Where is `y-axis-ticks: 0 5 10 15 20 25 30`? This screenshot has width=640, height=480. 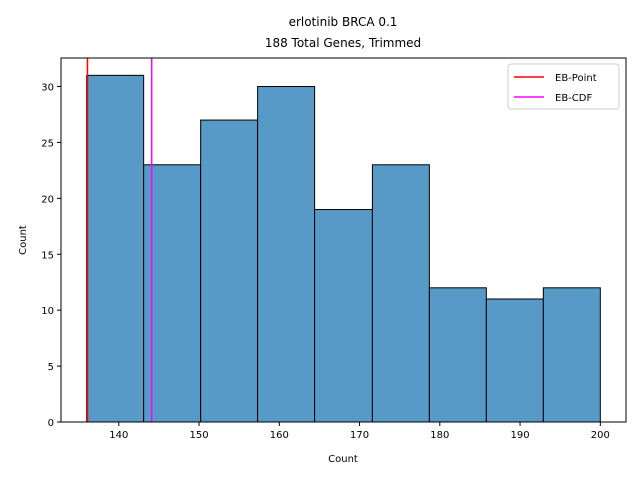
y-axis-ticks: 0 5 10 15 20 25 30 is located at coordinates (51, 256).